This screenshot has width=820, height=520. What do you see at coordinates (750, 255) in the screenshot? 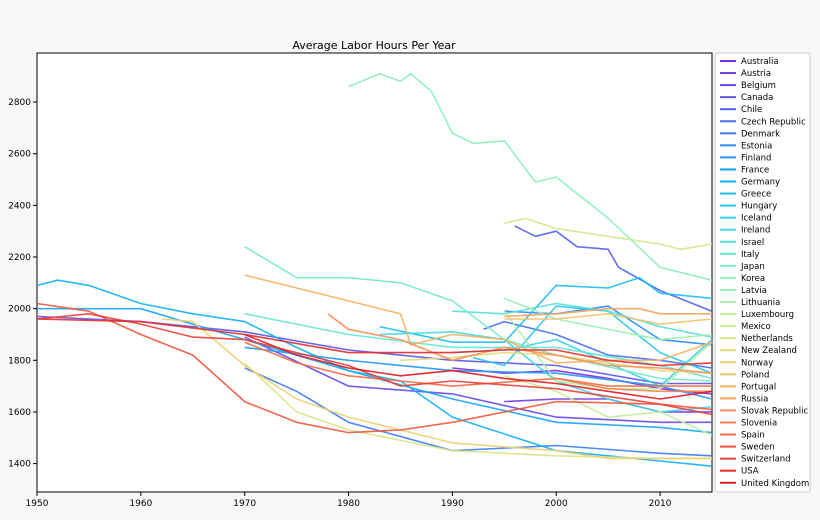
I see `legend-label-16: Italy` at bounding box center [750, 255].